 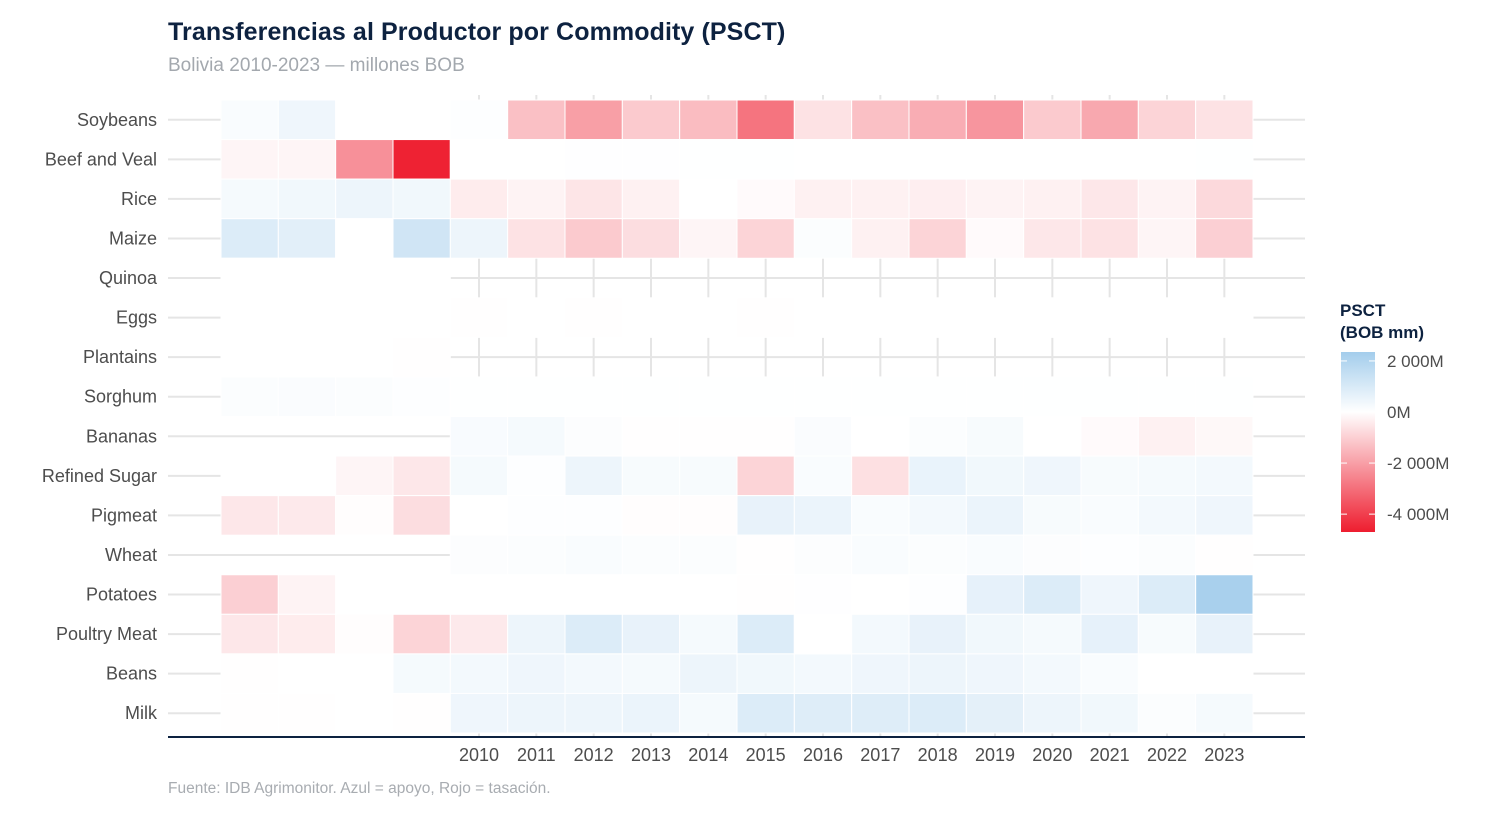 I want to click on legend-tick-label: -4 000M, so click(x=1418, y=514).